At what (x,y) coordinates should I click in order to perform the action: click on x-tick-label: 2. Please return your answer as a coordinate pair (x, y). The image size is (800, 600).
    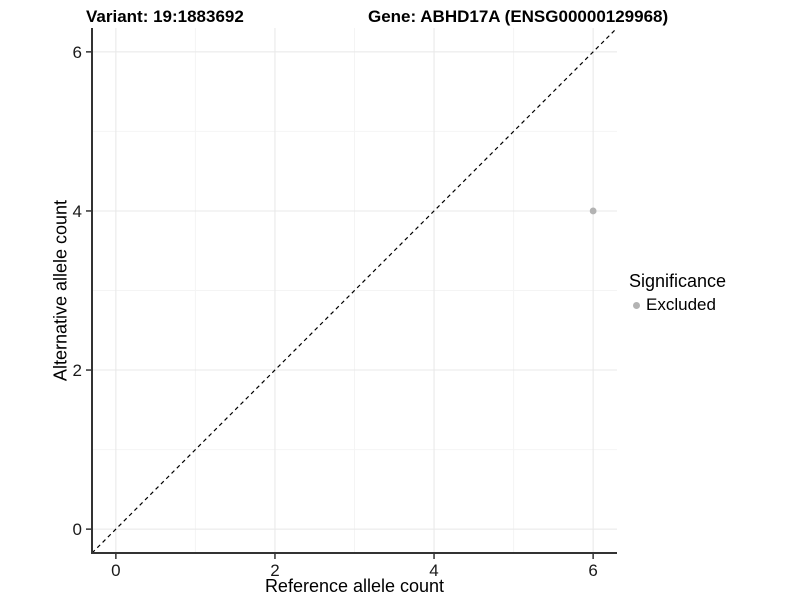
    Looking at the image, I should click on (274, 570).